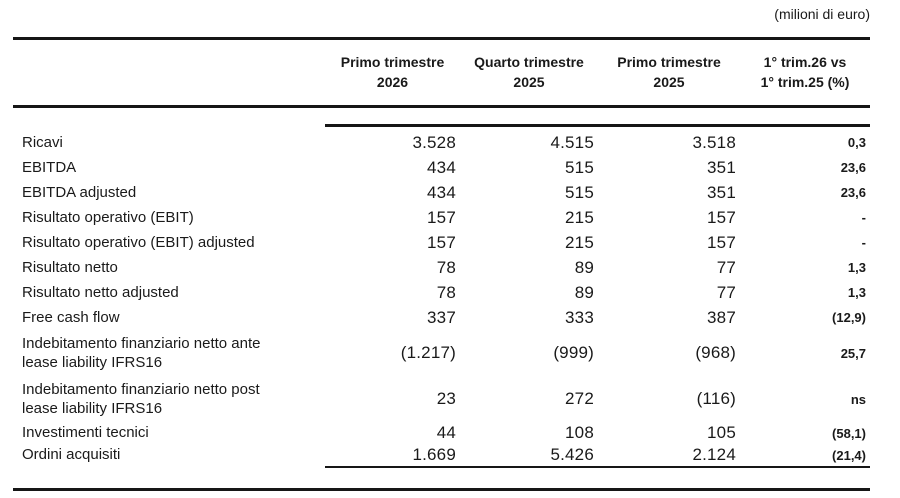  What do you see at coordinates (428, 352) in the screenshot?
I see `value-q1-2026: (1.217)` at bounding box center [428, 352].